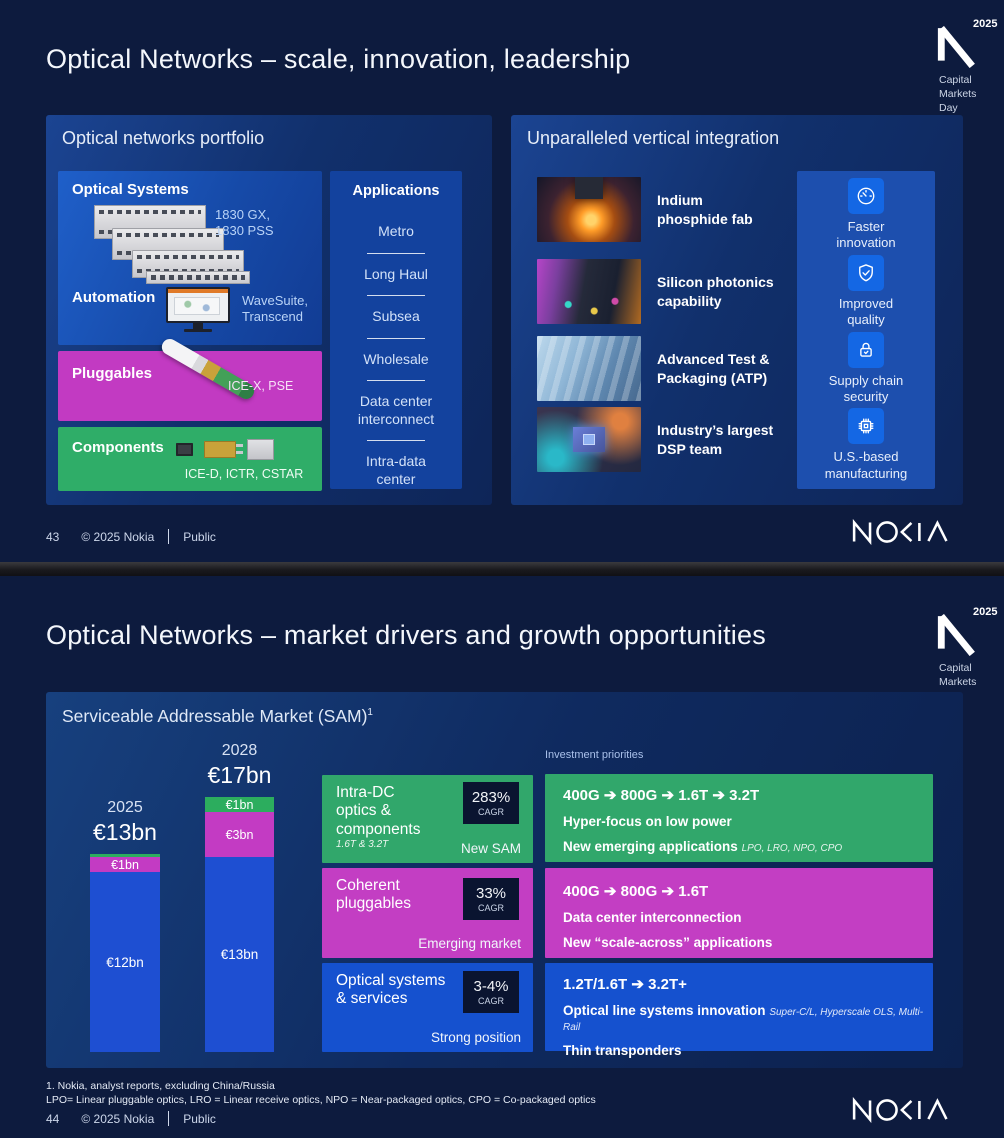 This screenshot has width=1004, height=1138. What do you see at coordinates (743, 1020) in the screenshot?
I see `priority-note: Super-C/L, Hyperscale OLS, Multi-Rail` at bounding box center [743, 1020].